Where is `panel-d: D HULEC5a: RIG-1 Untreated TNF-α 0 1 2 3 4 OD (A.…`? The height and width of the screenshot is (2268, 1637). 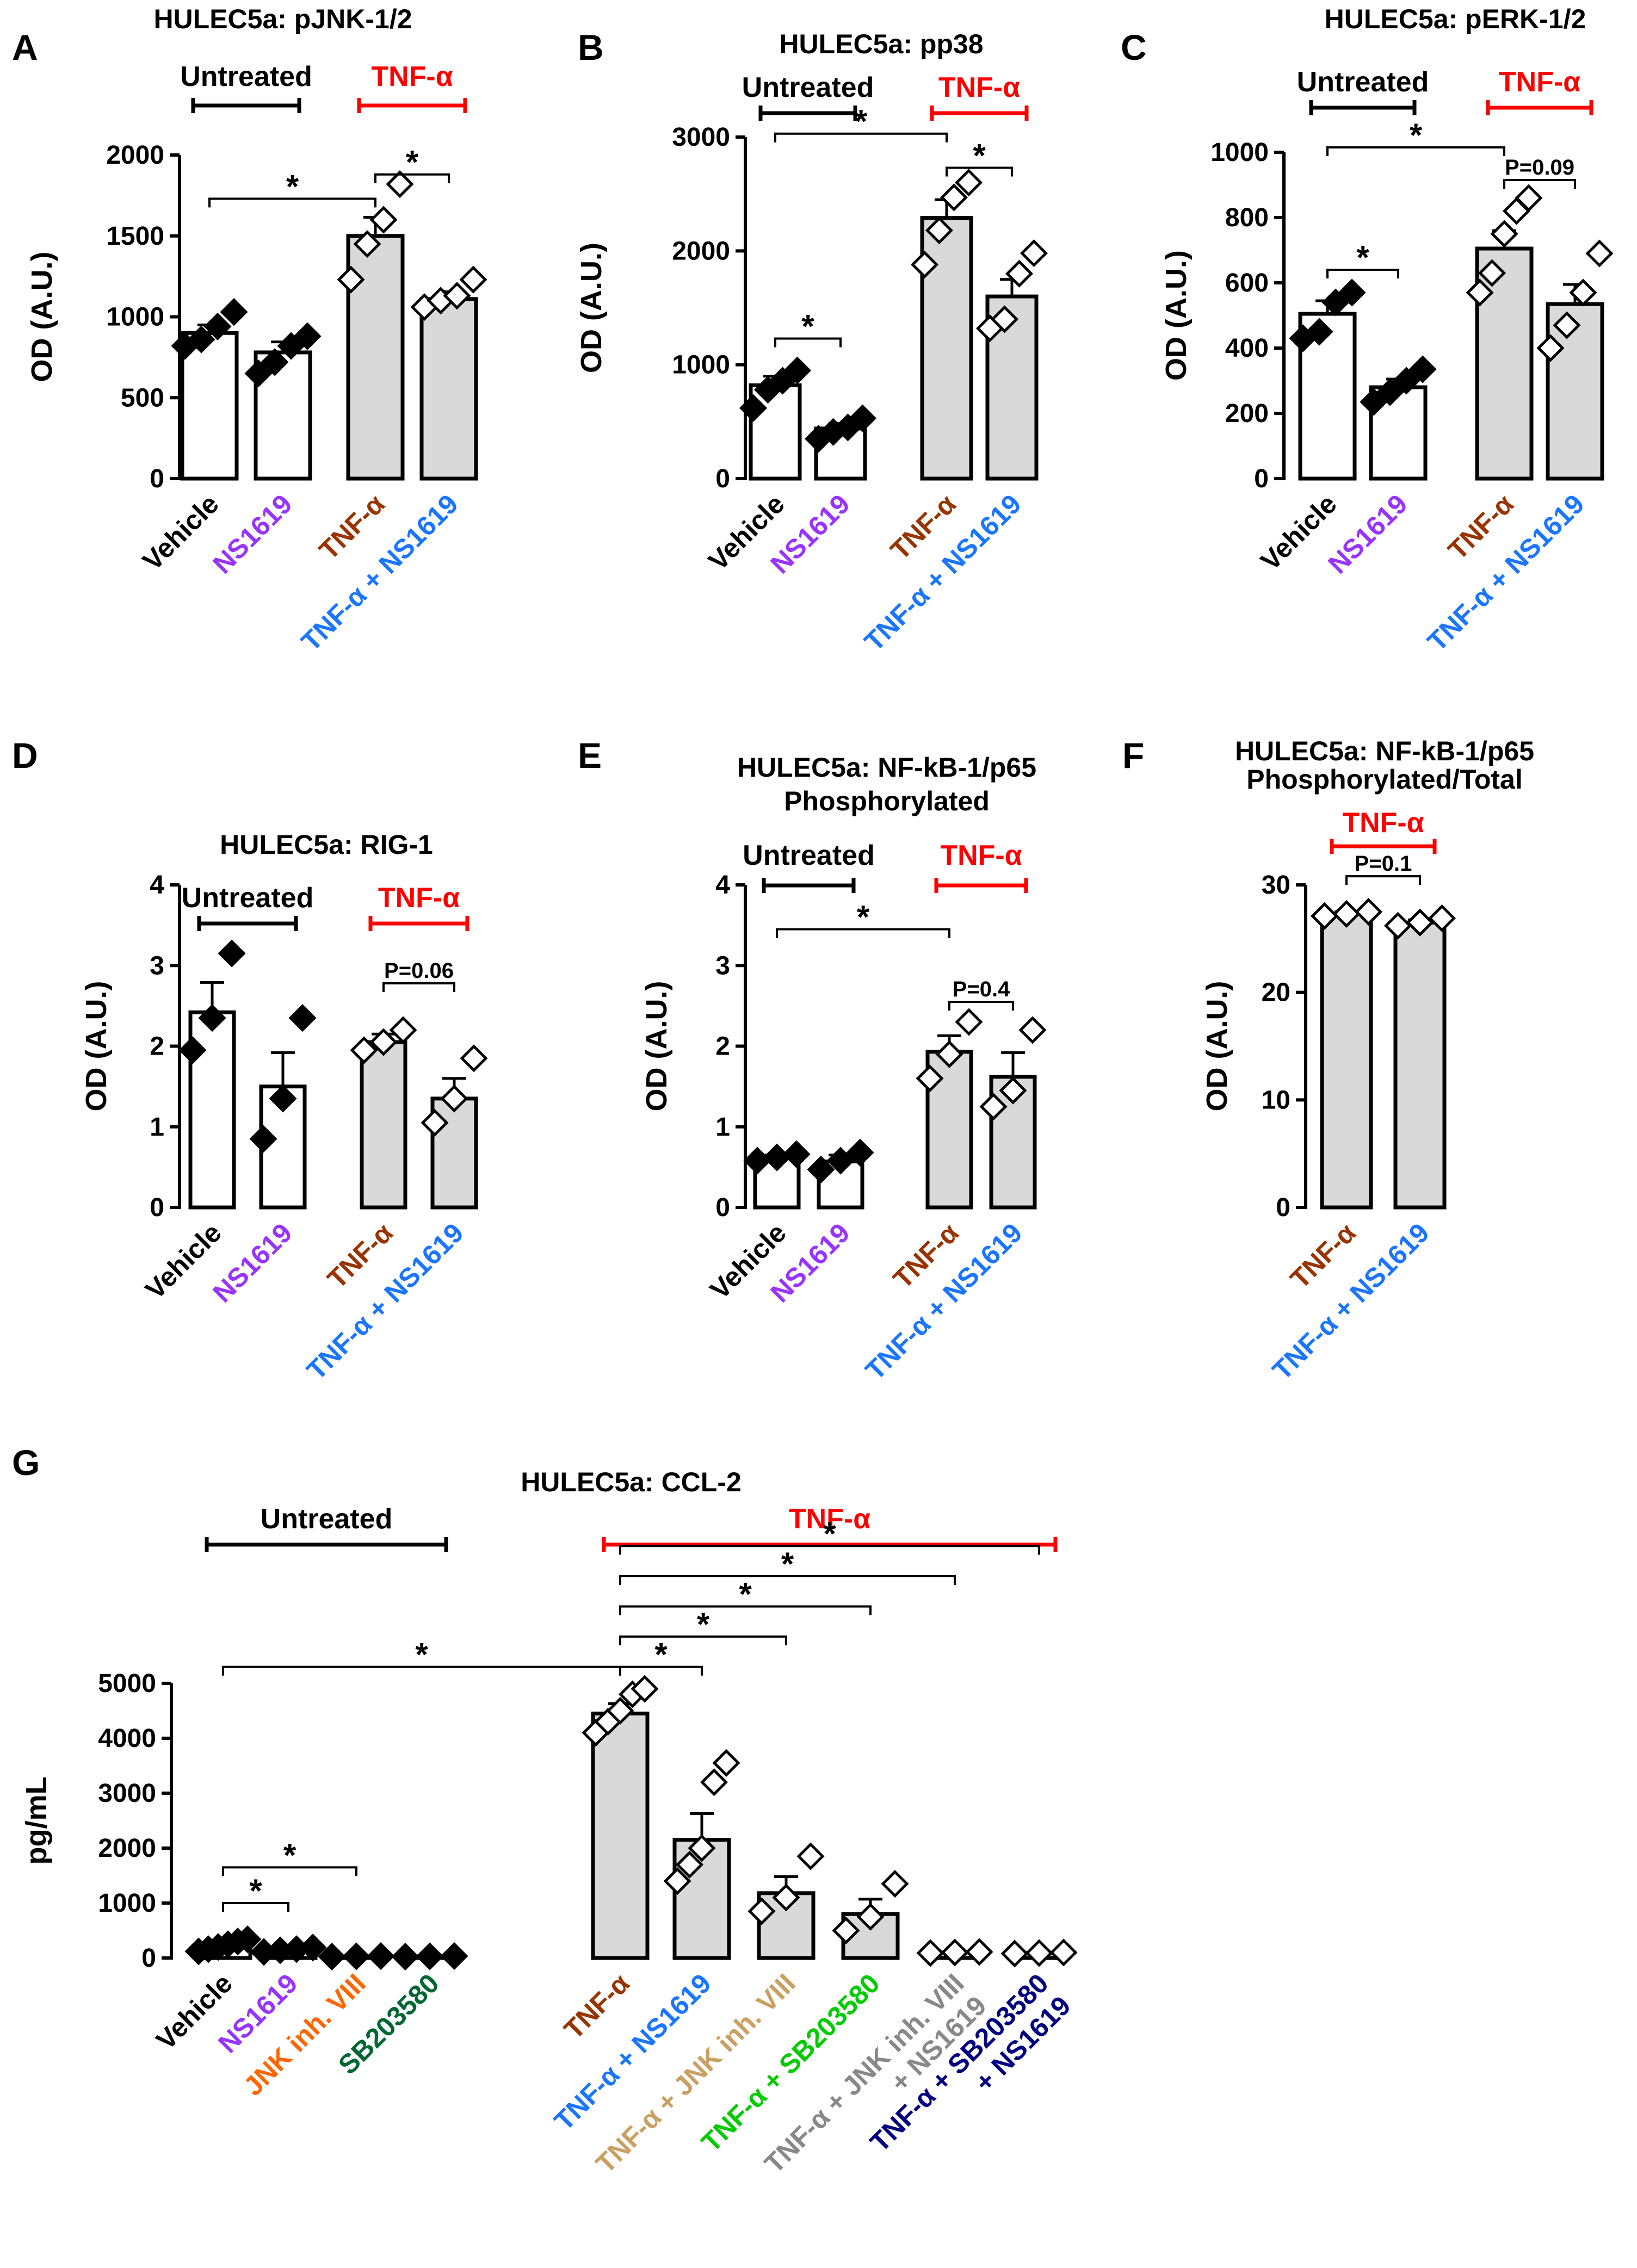 panel-d: D HULEC5a: RIG-1 Untreated TNF-α 0 1 2 3 4 OD (A.… is located at coordinates (250, 1060).